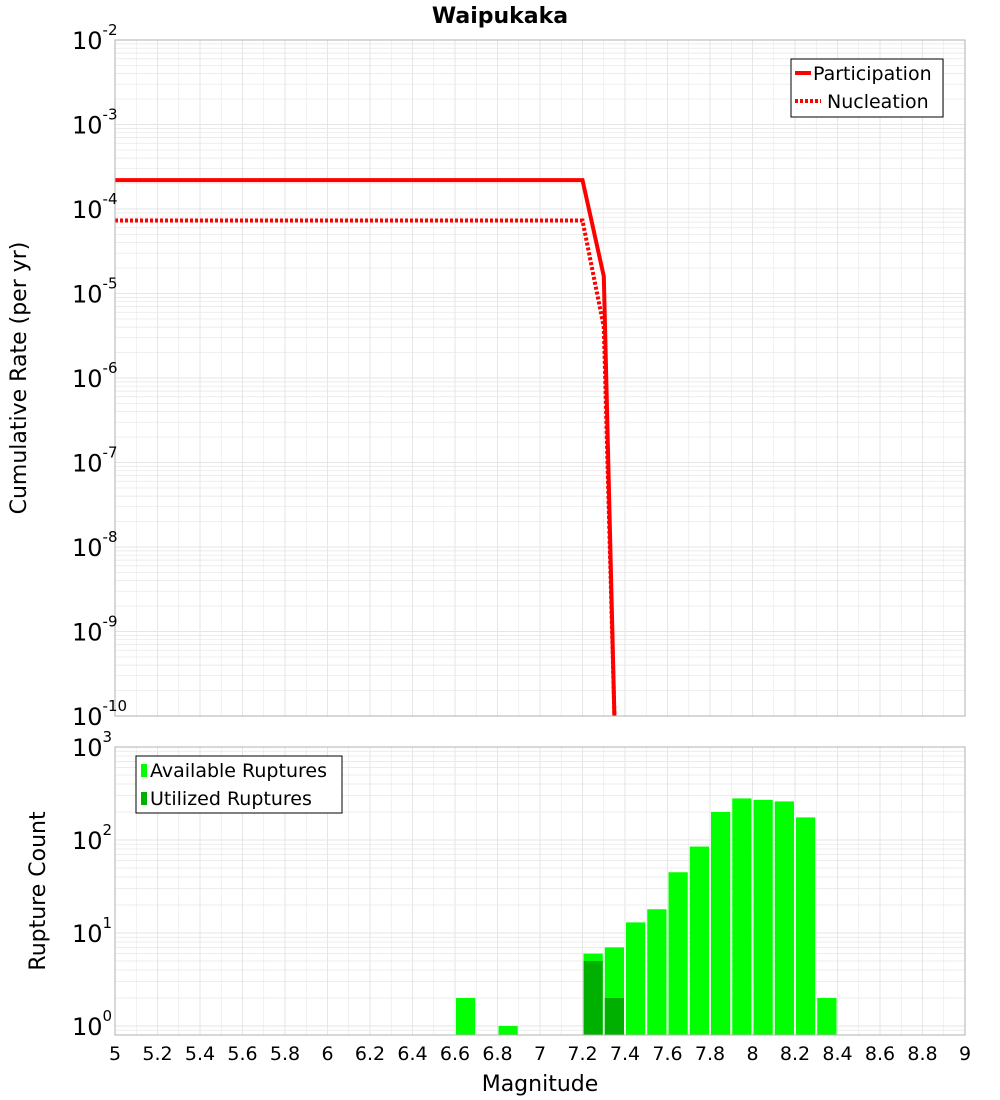  What do you see at coordinates (500, 16) in the screenshot?
I see `chart-title: Waipukaka` at bounding box center [500, 16].